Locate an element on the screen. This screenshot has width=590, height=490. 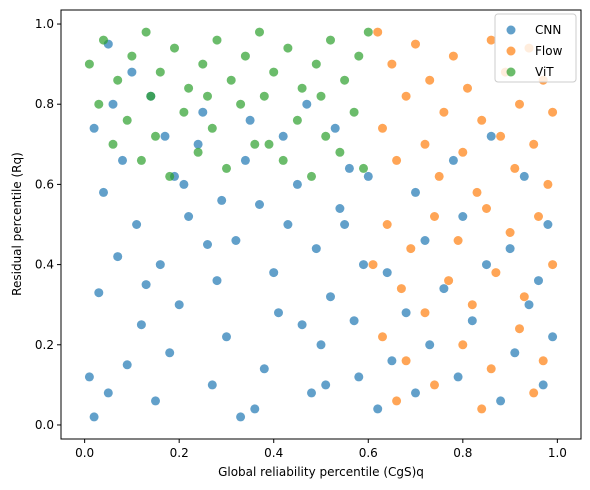
y-tick-label: 0.2 is located at coordinates (44, 345).